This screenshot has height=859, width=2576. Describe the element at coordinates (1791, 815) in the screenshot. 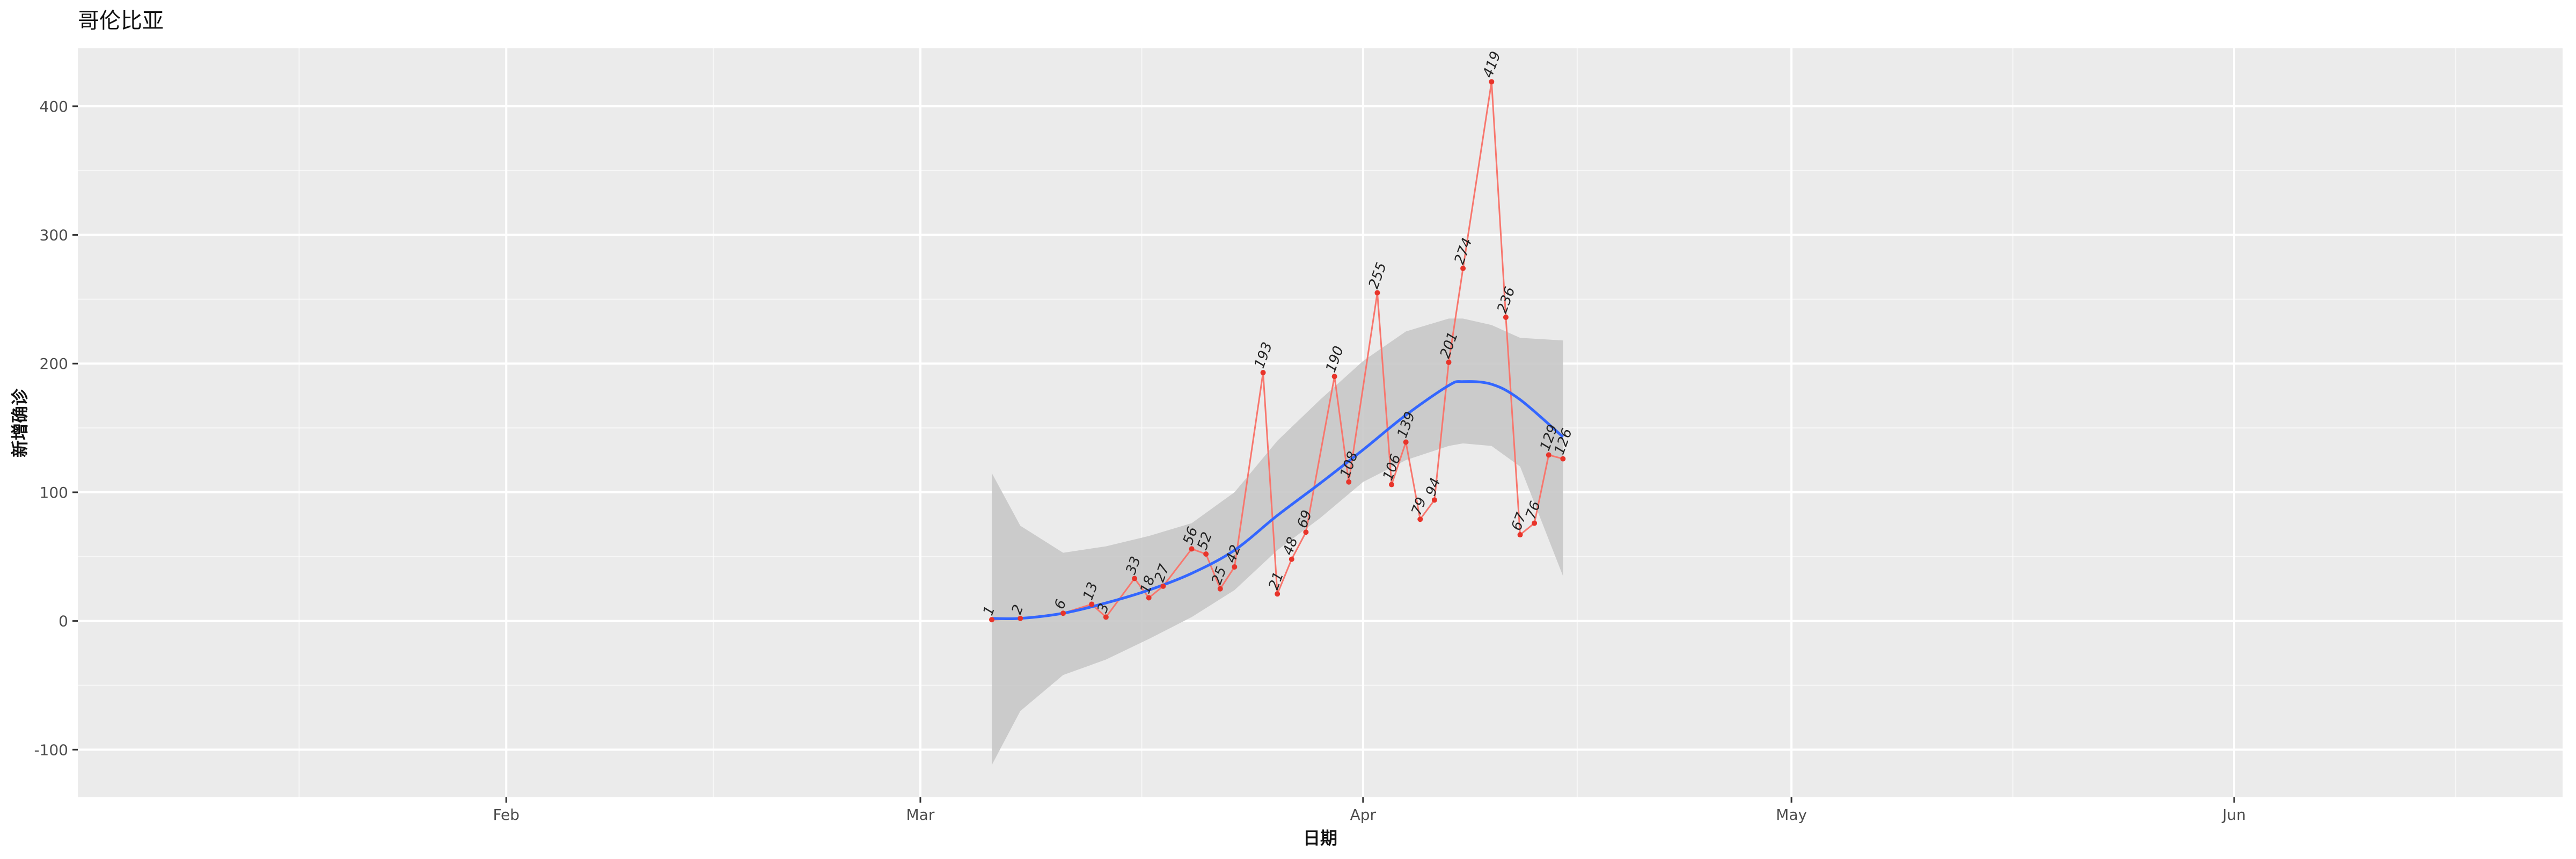

I see `x-tick-label-3: May` at that location.